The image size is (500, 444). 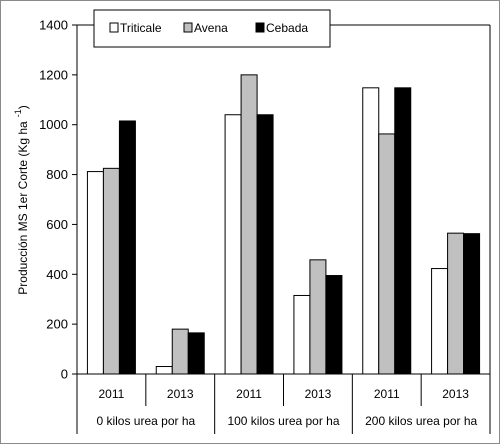 I want to click on y-tick-label: 600, so click(x=57, y=224).